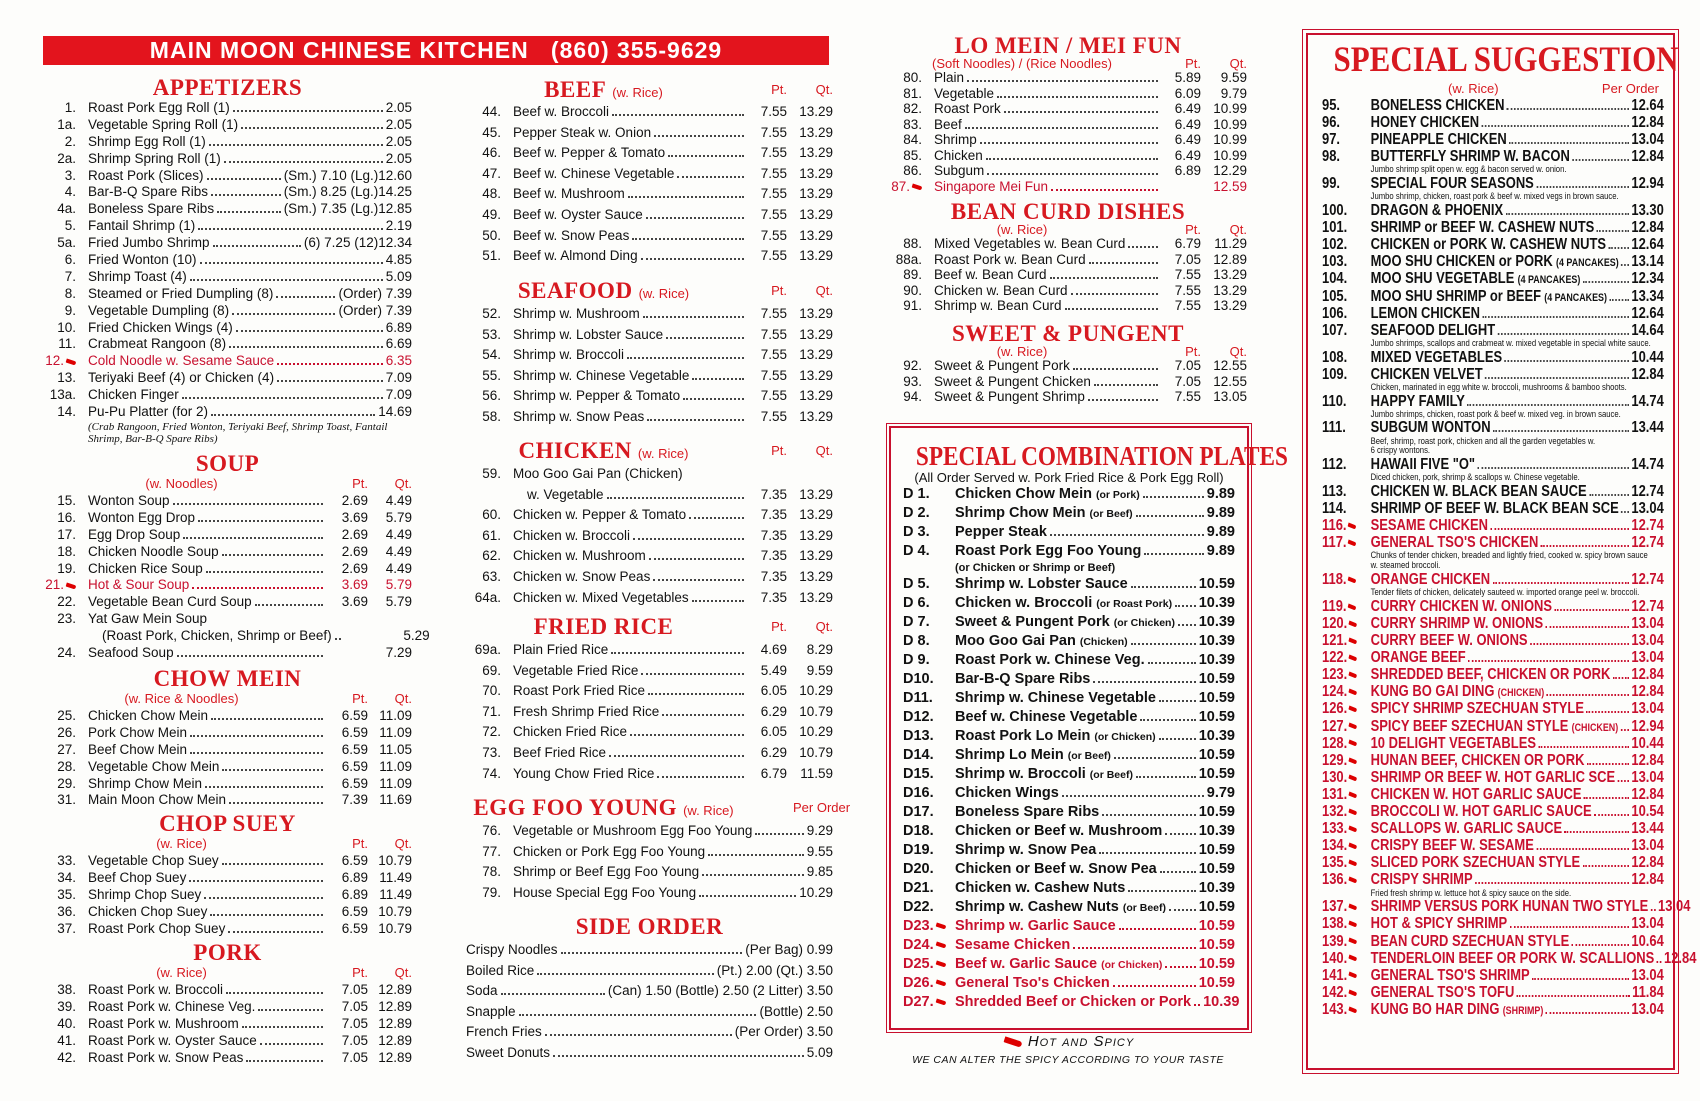 The image size is (1700, 1101). I want to click on menu-item: French Fries (Per Order) 3.50, so click(649, 1032).